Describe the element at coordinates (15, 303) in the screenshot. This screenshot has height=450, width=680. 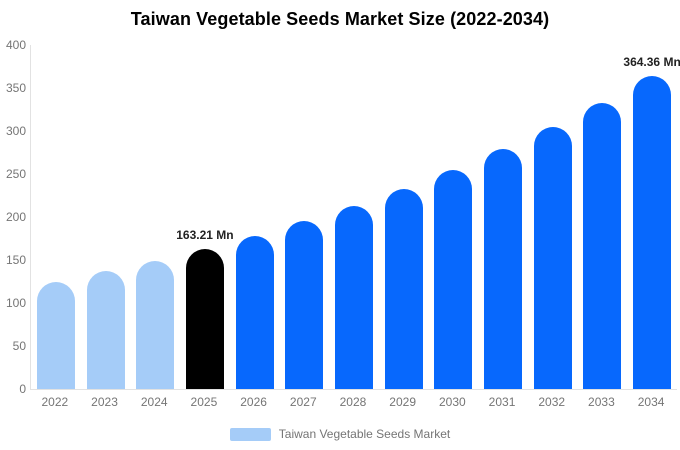
I see `y-axis-tick-label: 100` at that location.